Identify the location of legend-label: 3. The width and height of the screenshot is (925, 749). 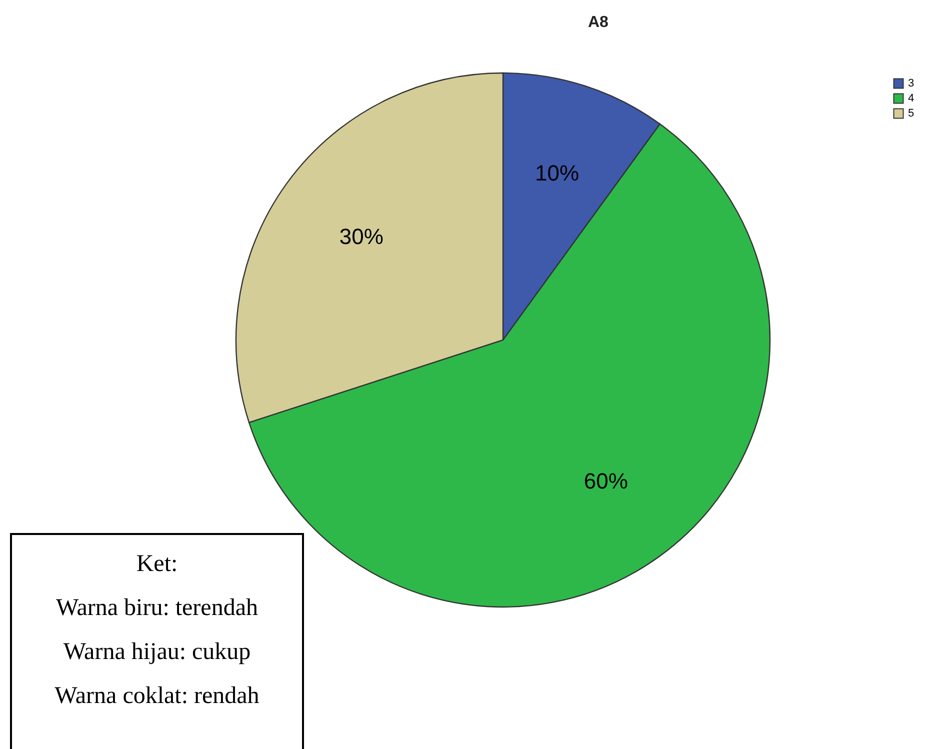
(911, 84).